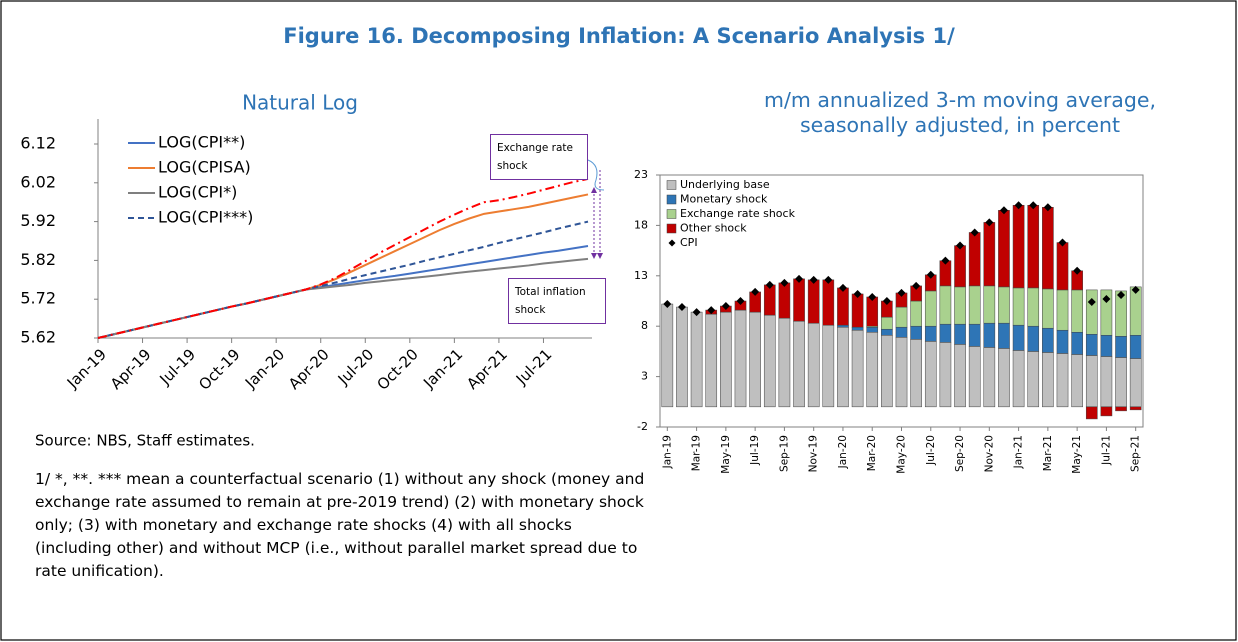 This screenshot has width=1238, height=642. I want to click on x-tick-label: Apr-19, so click(131, 369).